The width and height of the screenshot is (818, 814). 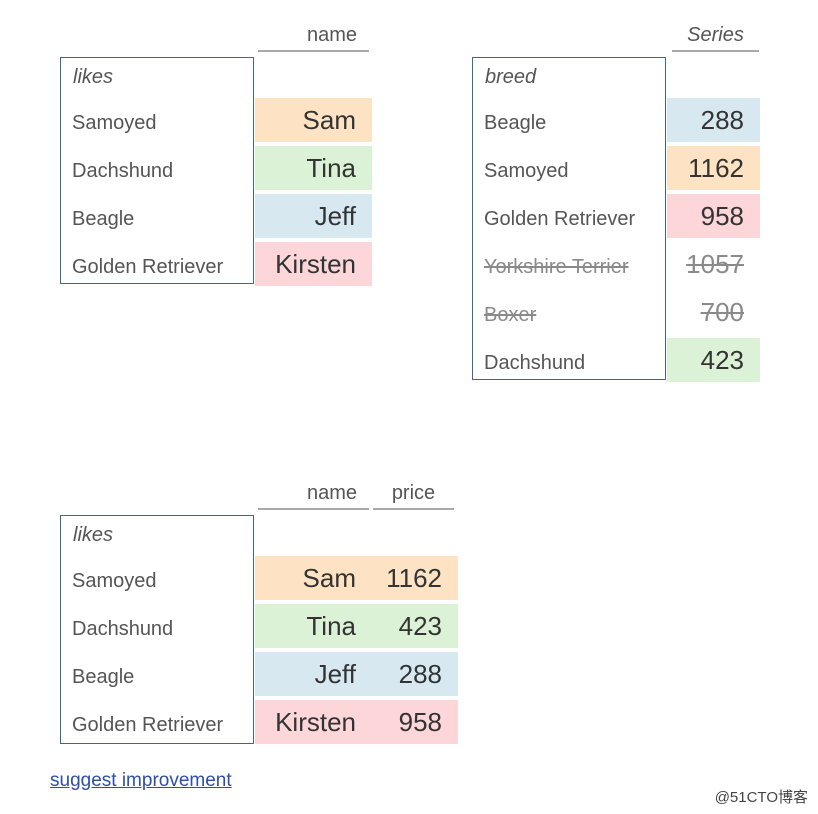 I want to click on value-cell-dropped: 700, so click(x=722, y=312).